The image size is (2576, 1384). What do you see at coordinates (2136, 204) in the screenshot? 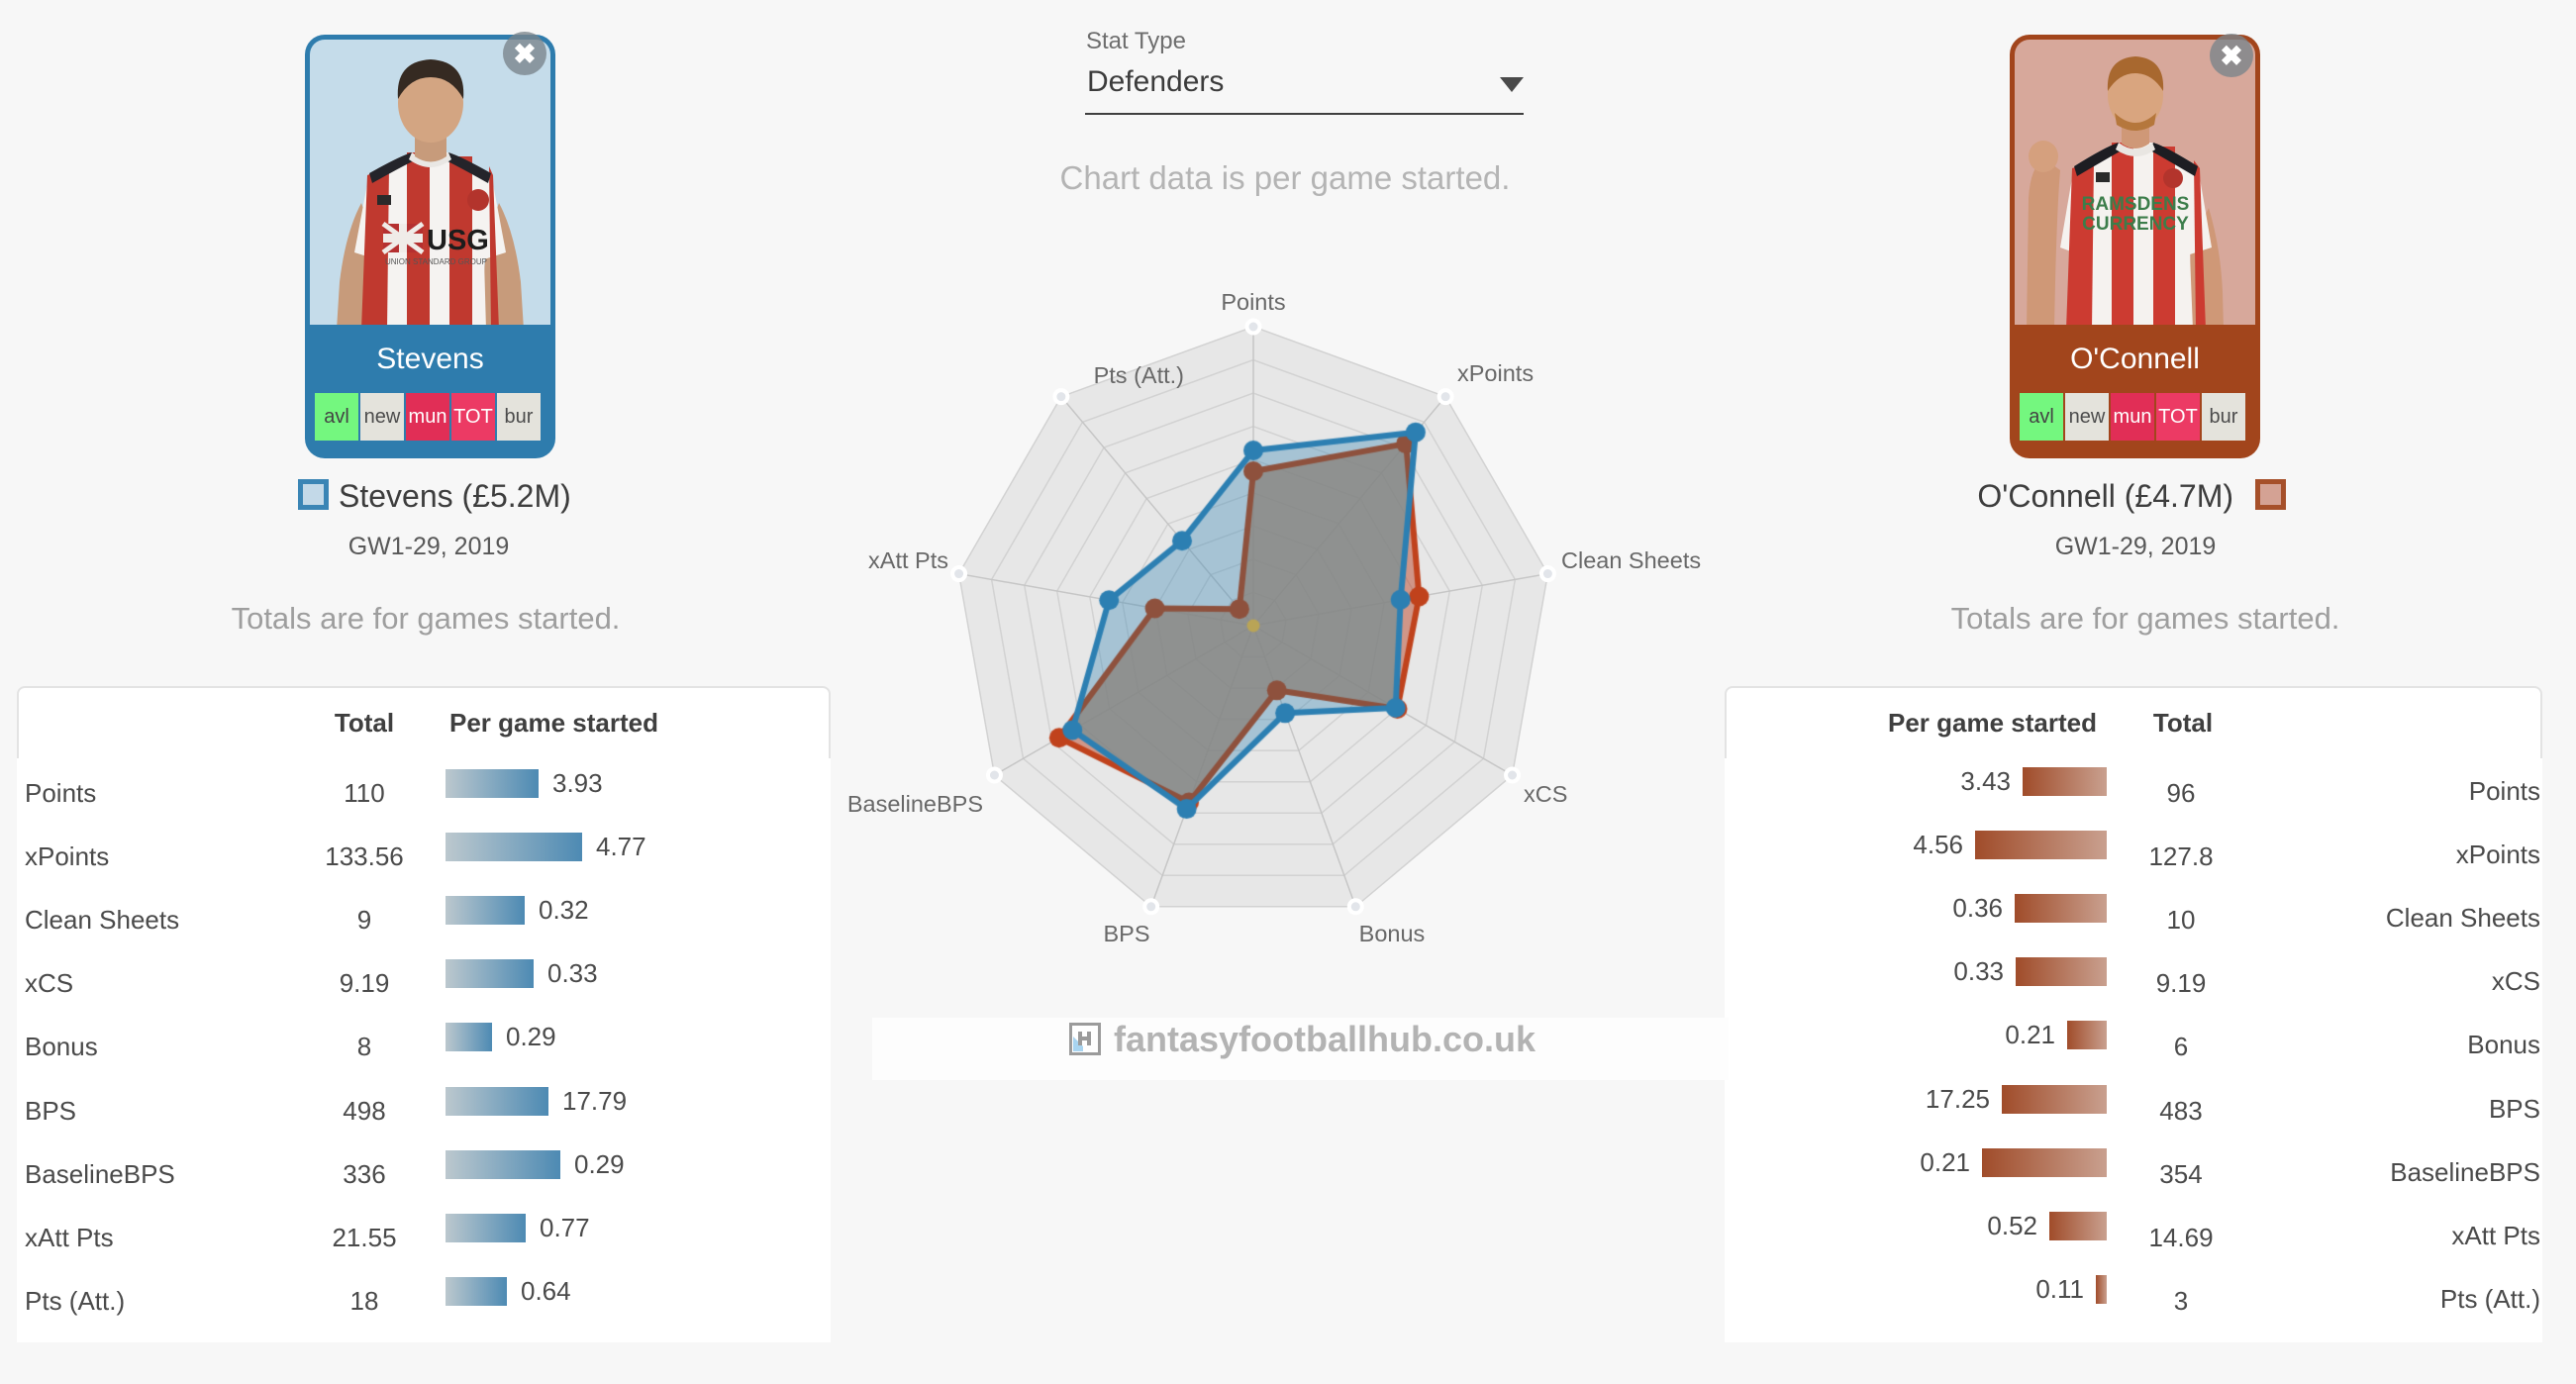
I see `svg-text: RAMSDENS` at bounding box center [2136, 204].